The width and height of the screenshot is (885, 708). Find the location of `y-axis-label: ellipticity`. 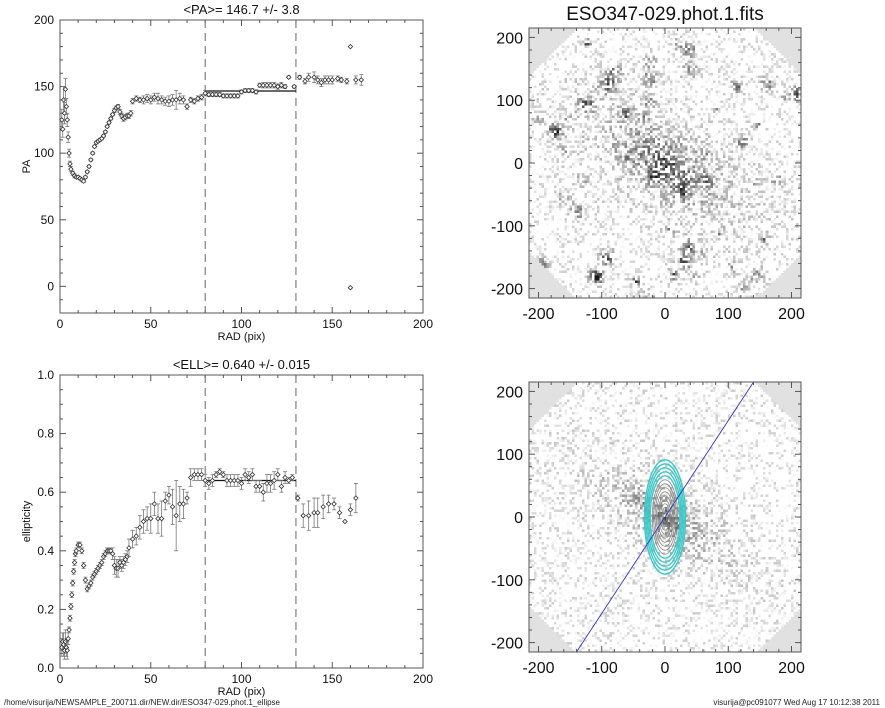

y-axis-label: ellipticity is located at coordinates (27, 521).